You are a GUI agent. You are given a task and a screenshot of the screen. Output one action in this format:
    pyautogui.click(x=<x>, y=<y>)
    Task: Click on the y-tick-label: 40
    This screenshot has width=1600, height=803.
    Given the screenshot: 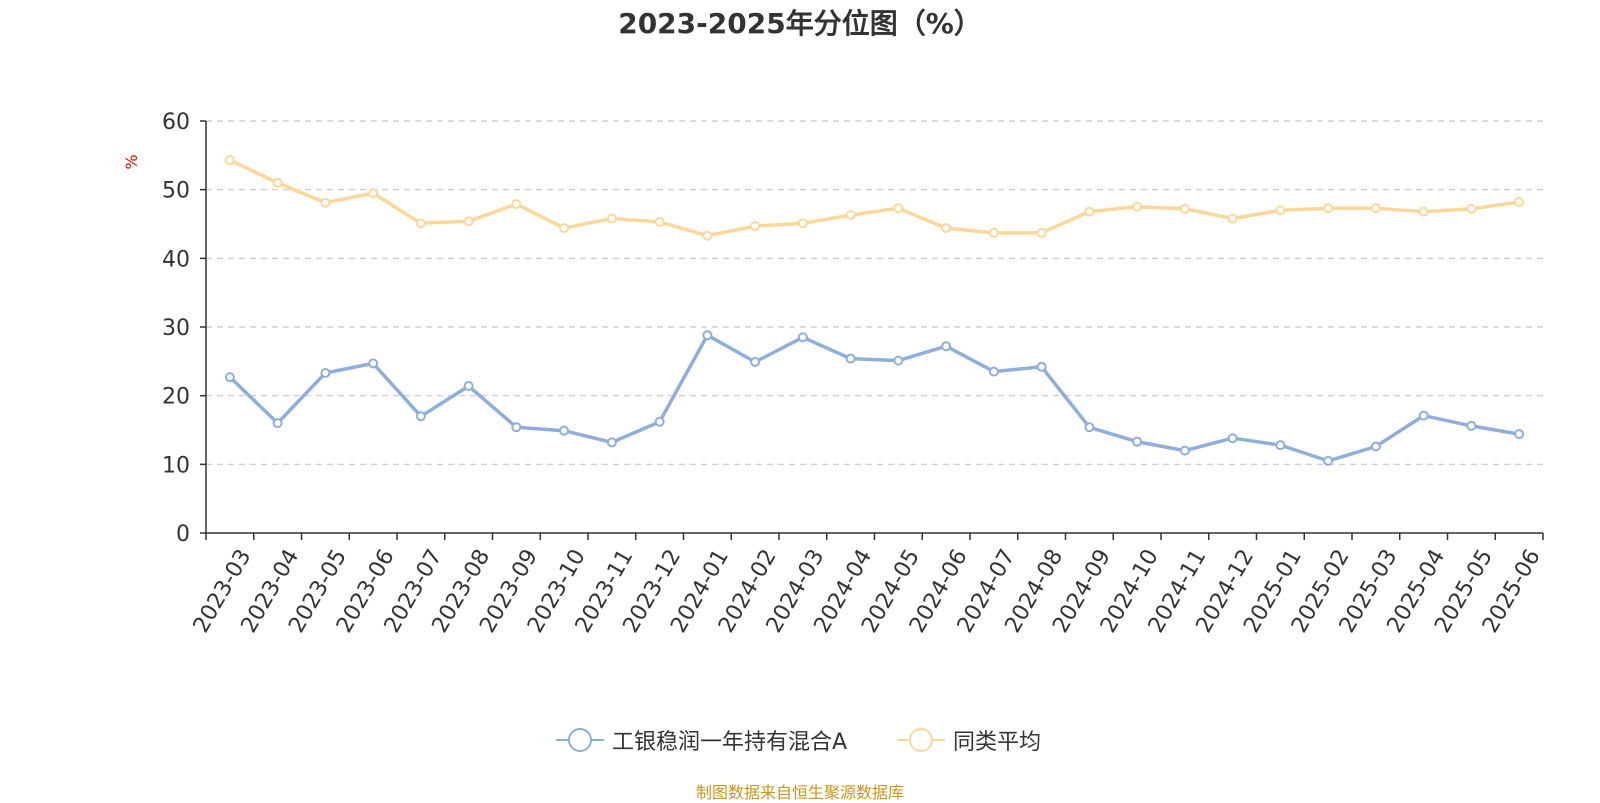 What is the action you would take?
    pyautogui.click(x=176, y=259)
    